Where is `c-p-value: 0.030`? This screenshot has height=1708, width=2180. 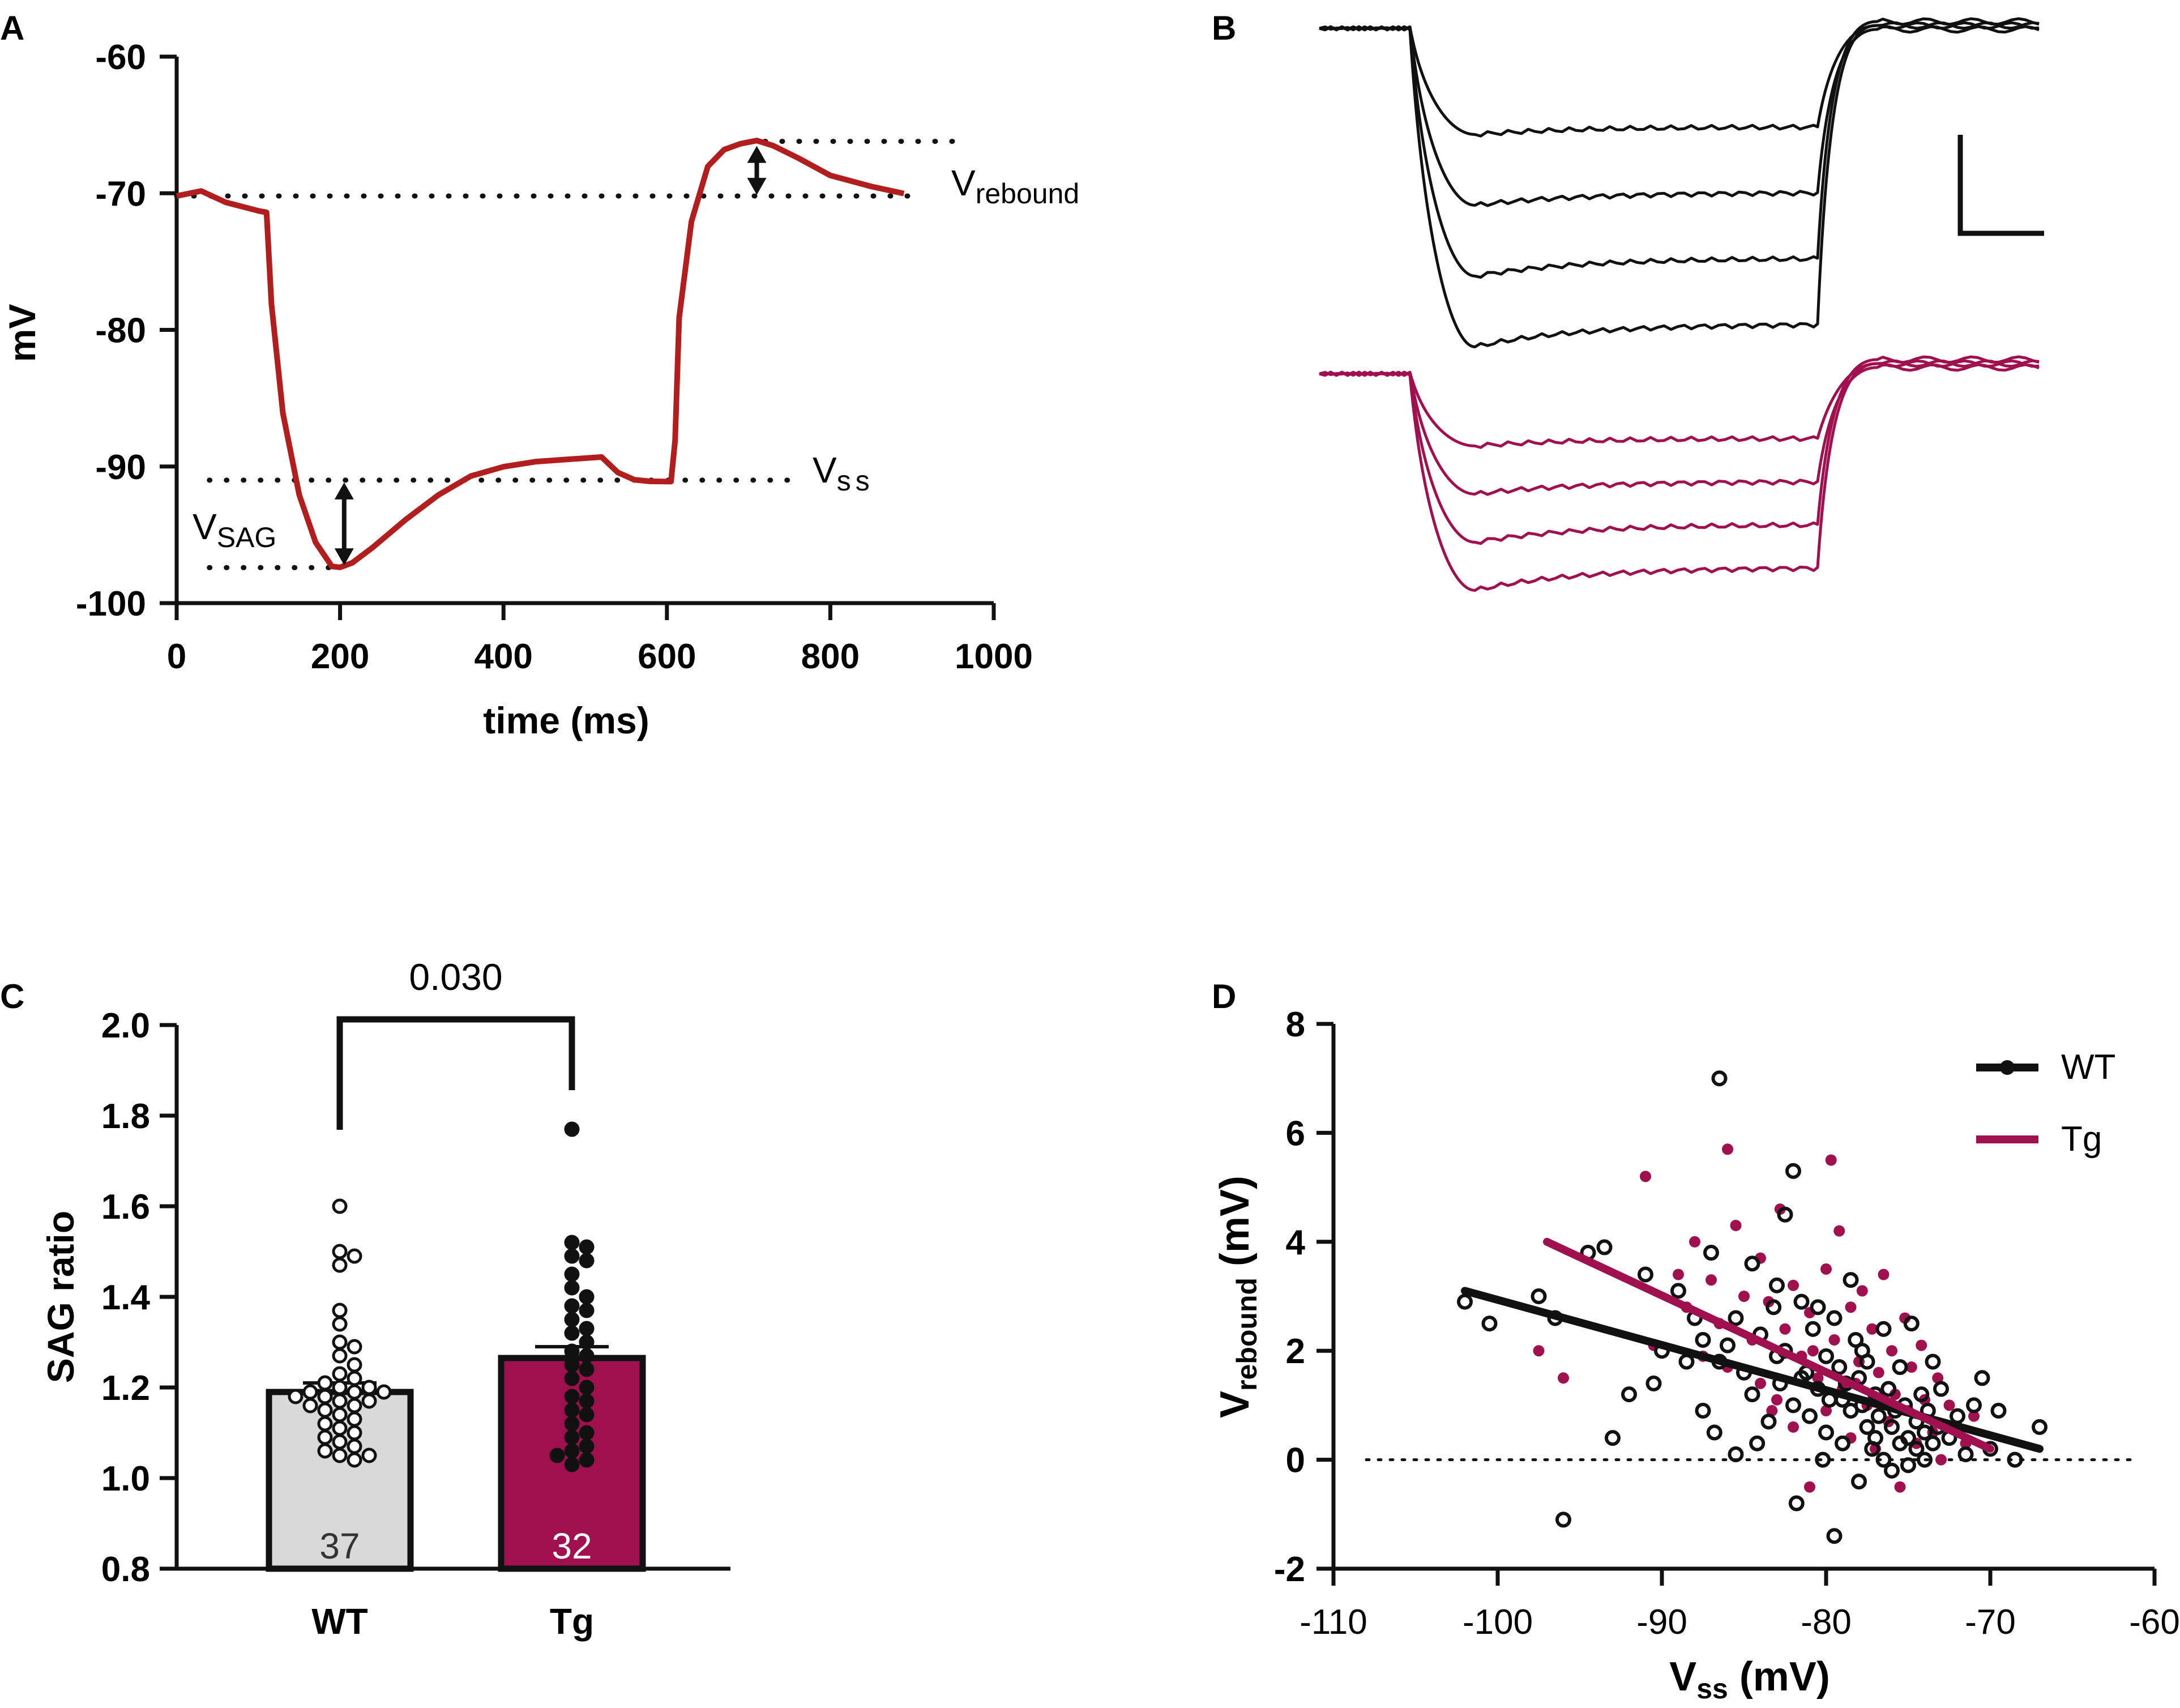 c-p-value: 0.030 is located at coordinates (455, 977).